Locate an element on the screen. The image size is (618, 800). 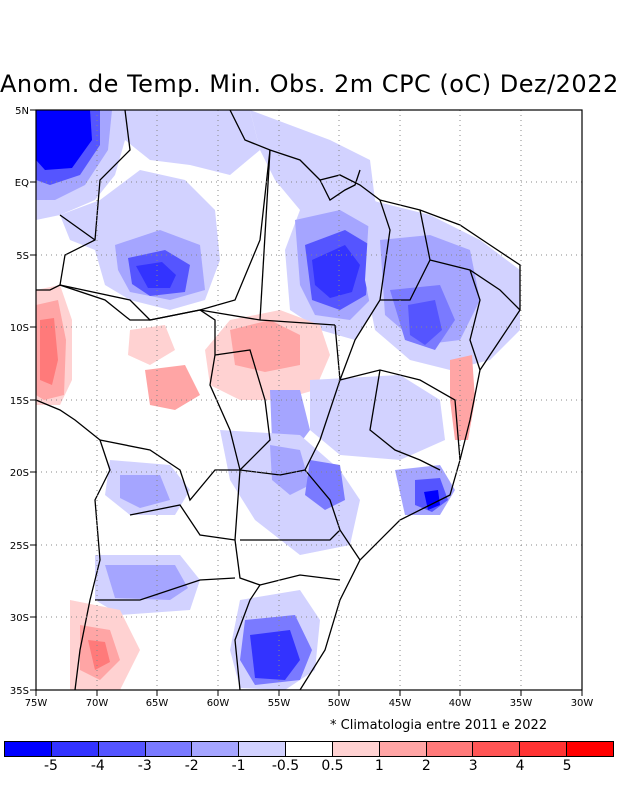
lat-label: 10S is located at coordinates (19, 328).